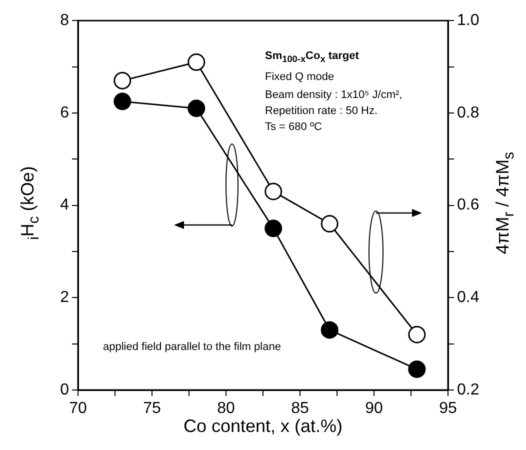  What do you see at coordinates (263, 426) in the screenshot?
I see `x-axis-title: Co content, x (at.%)` at bounding box center [263, 426].